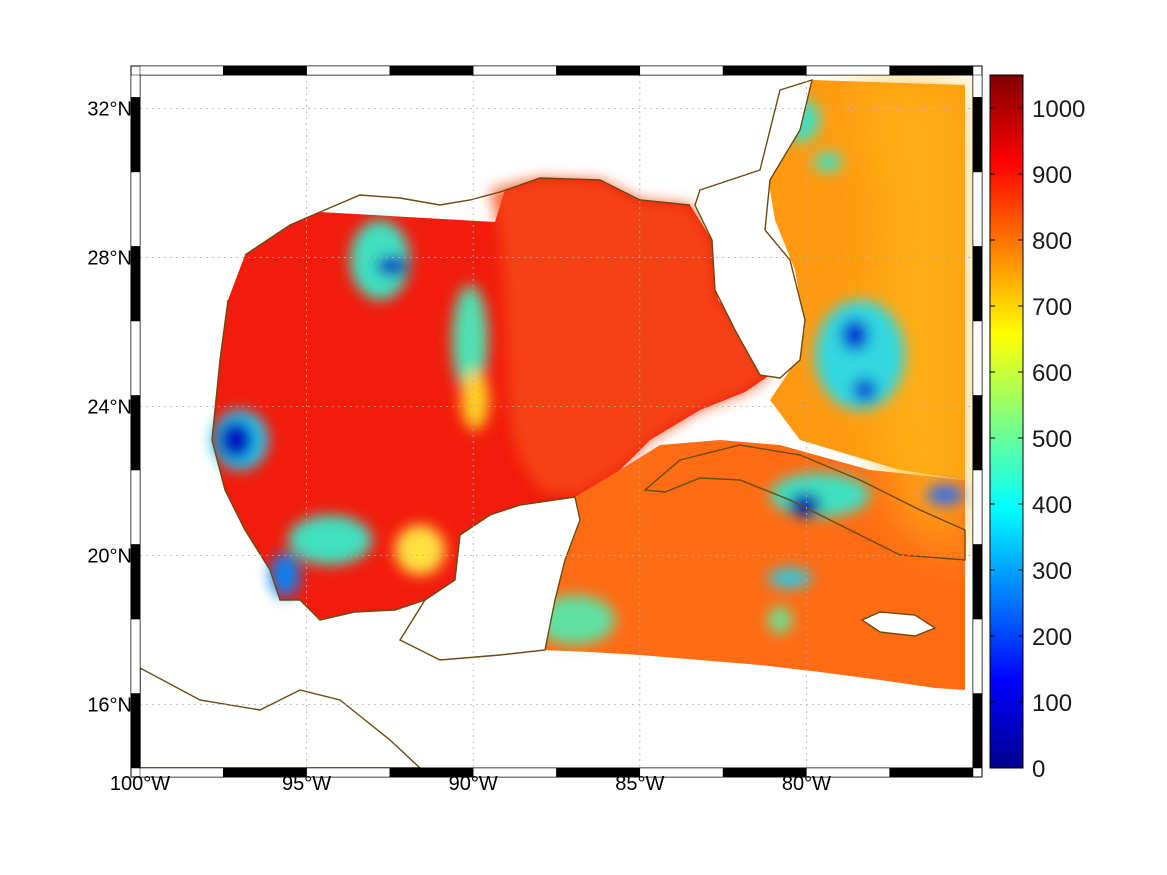  What do you see at coordinates (140, 784) in the screenshot?
I see `longitude-tick-label: 100°W` at bounding box center [140, 784].